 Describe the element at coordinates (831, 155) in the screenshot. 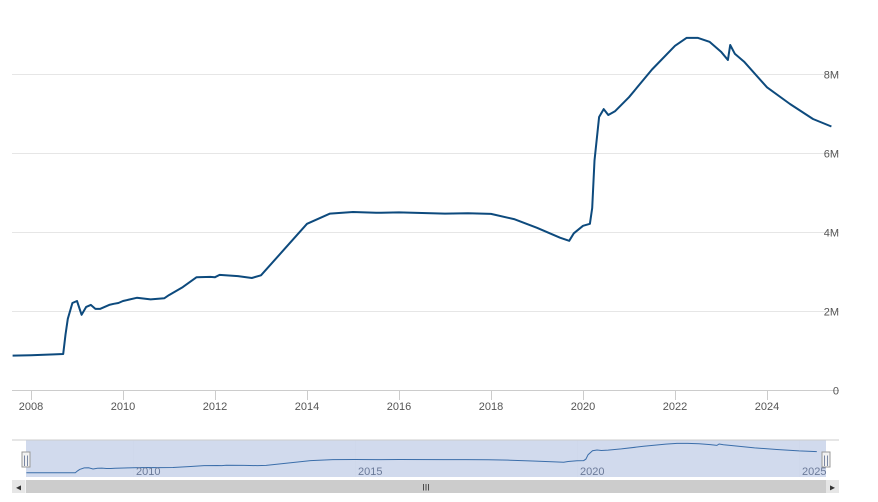

I see `y-tick-label: 6M` at that location.